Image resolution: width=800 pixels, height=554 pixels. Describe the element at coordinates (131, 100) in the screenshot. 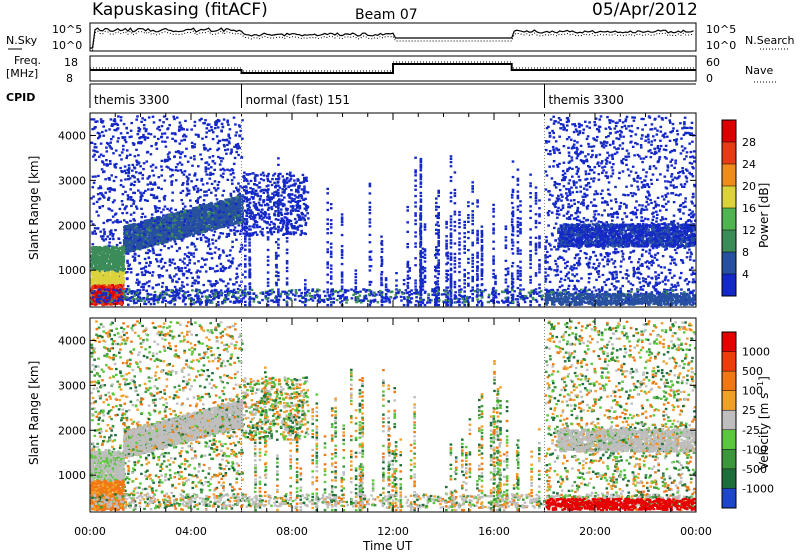

I see `cpid-segment-label: themis 3300` at that location.